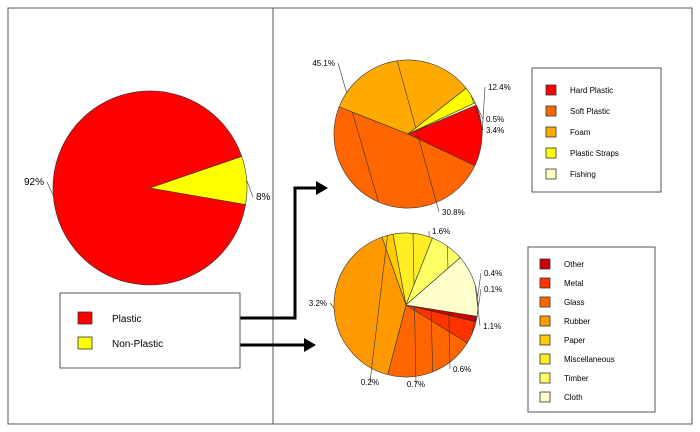 Image resolution: width=700 pixels, height=432 pixels. What do you see at coordinates (323, 63) in the screenshot?
I see `data-label-soft-plastic: 45.1%` at bounding box center [323, 63].